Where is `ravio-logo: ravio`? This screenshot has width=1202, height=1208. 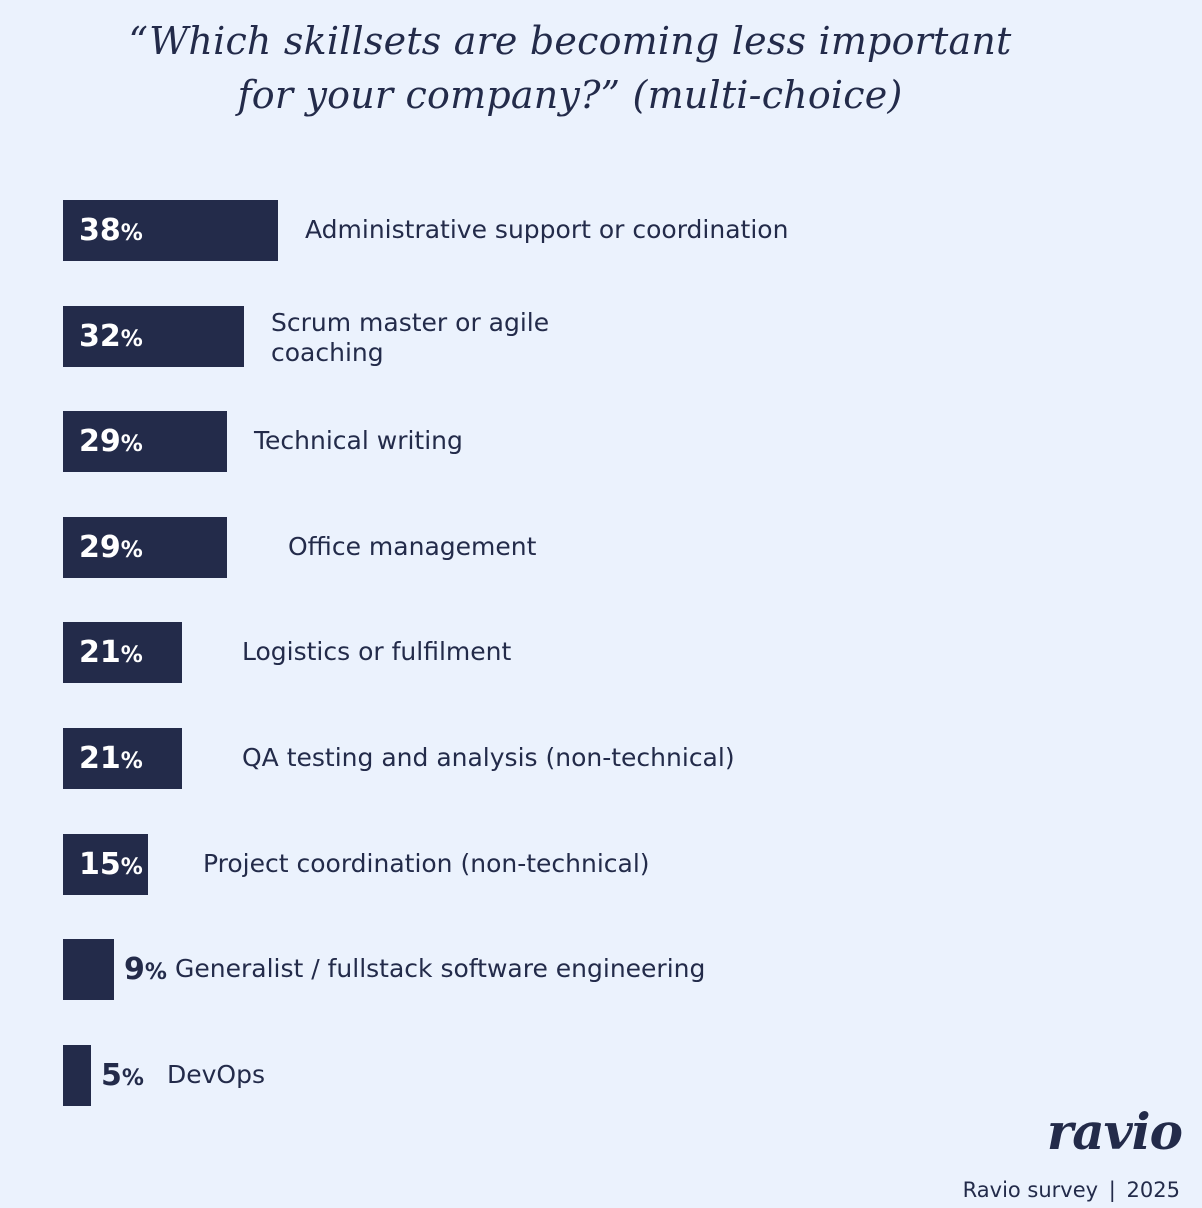 ravio-logo: ravio is located at coordinates (1114, 1131).